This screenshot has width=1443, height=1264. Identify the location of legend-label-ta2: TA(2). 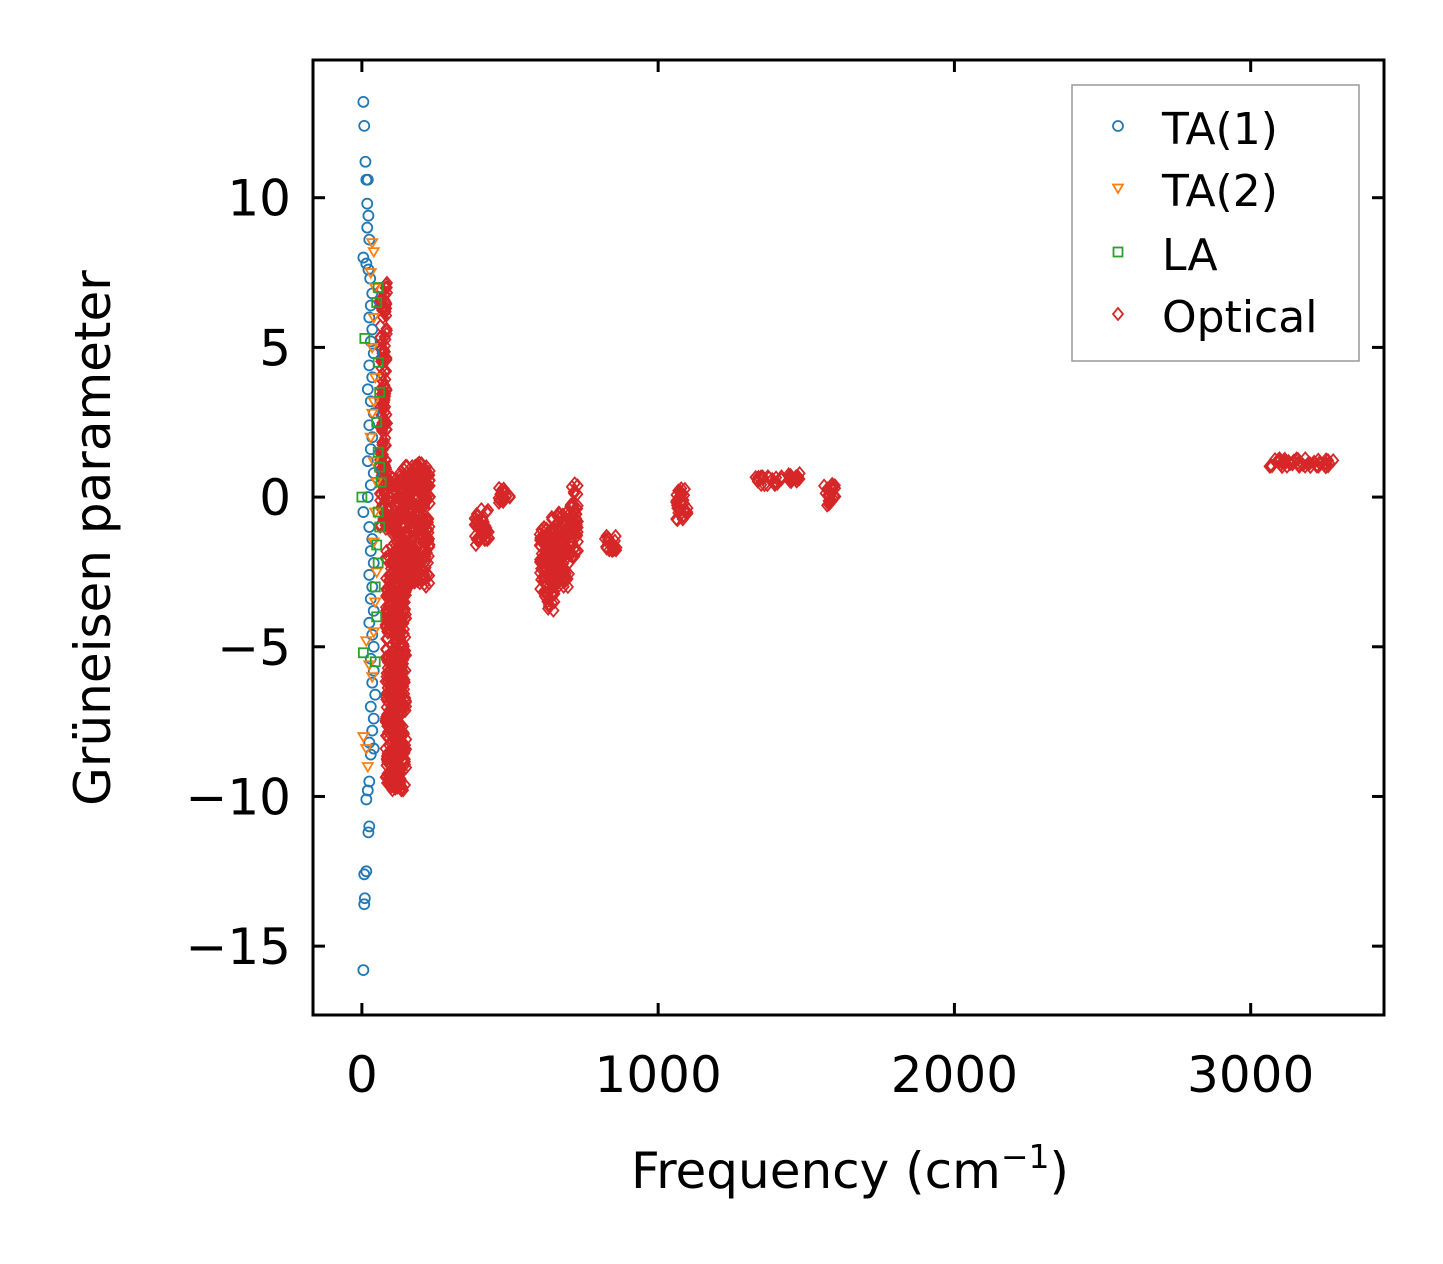
(1219, 191).